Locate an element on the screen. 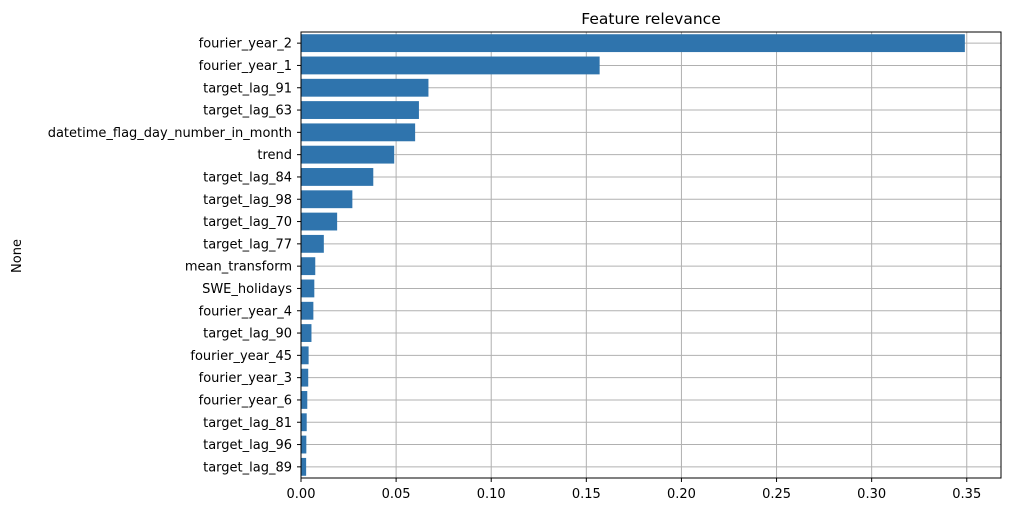 This screenshot has width=1011, height=516. y-tick-label: target_lag_98 is located at coordinates (247, 200).